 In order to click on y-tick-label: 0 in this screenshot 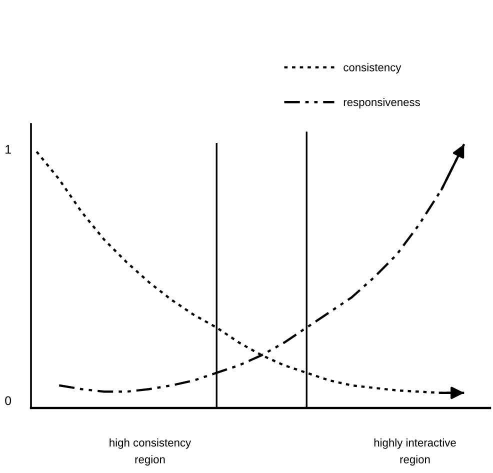, I will do `click(8, 401)`.